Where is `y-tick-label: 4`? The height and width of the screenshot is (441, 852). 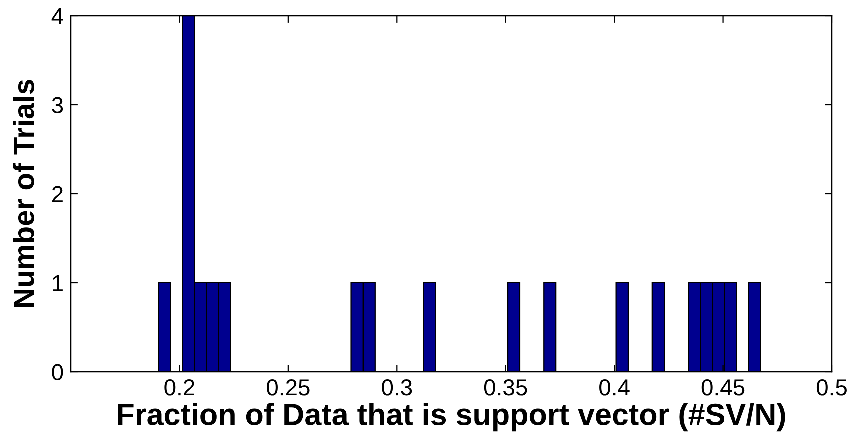 y-tick-label: 4 is located at coordinates (58, 16).